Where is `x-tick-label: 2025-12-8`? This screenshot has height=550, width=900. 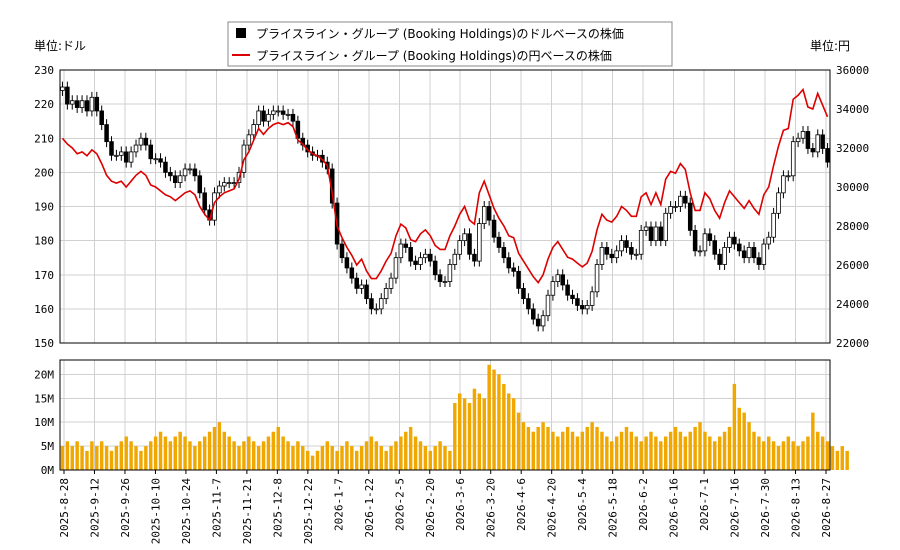 x-tick-label: 2025-12-8 is located at coordinates (277, 508).